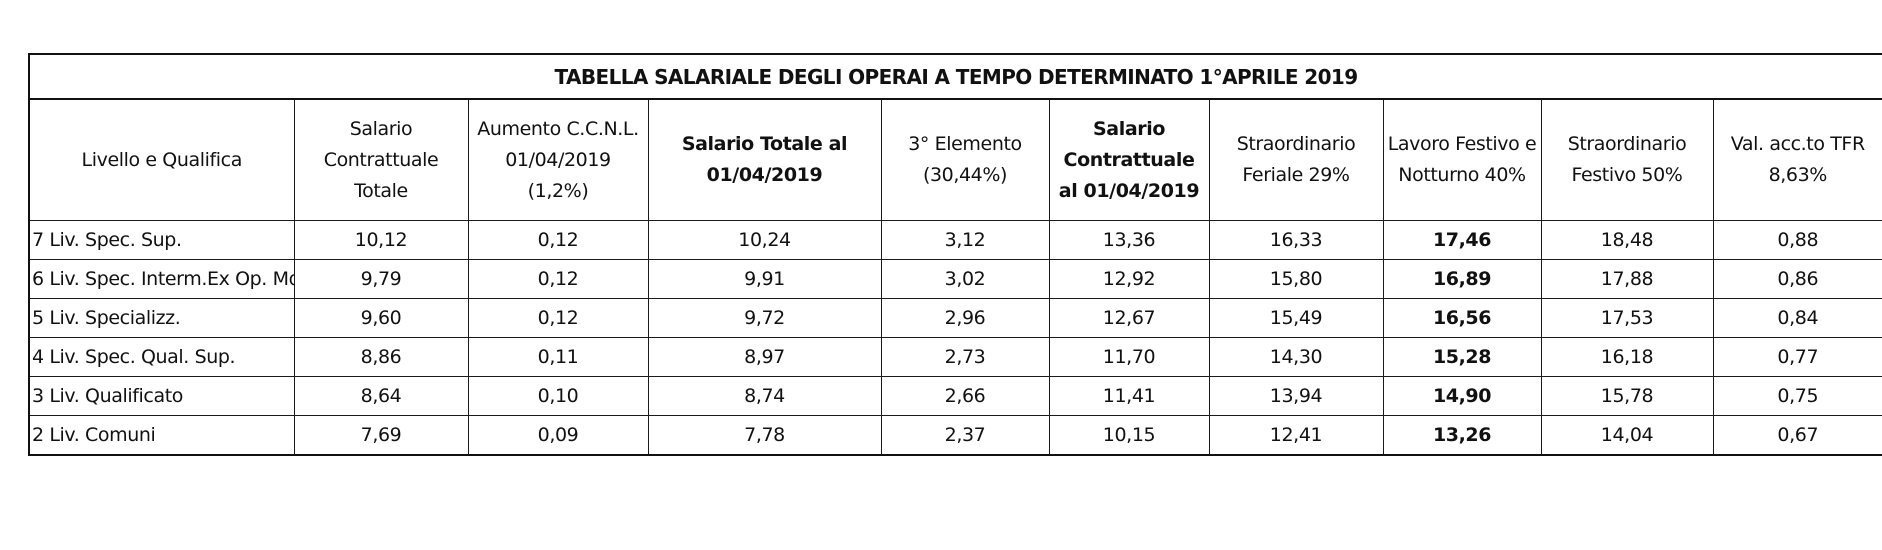 This screenshot has width=1882, height=550. I want to click on header-straordinario-feriale: Straordinario Feriale 29%, so click(1296, 159).